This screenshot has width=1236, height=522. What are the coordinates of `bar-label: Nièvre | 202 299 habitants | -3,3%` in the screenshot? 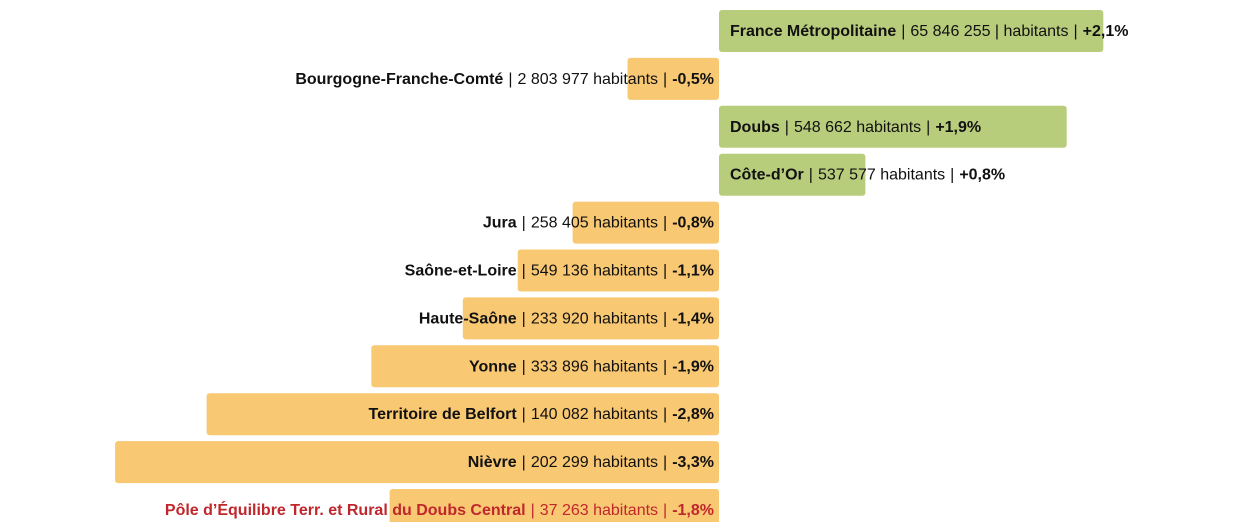 It's located at (591, 462).